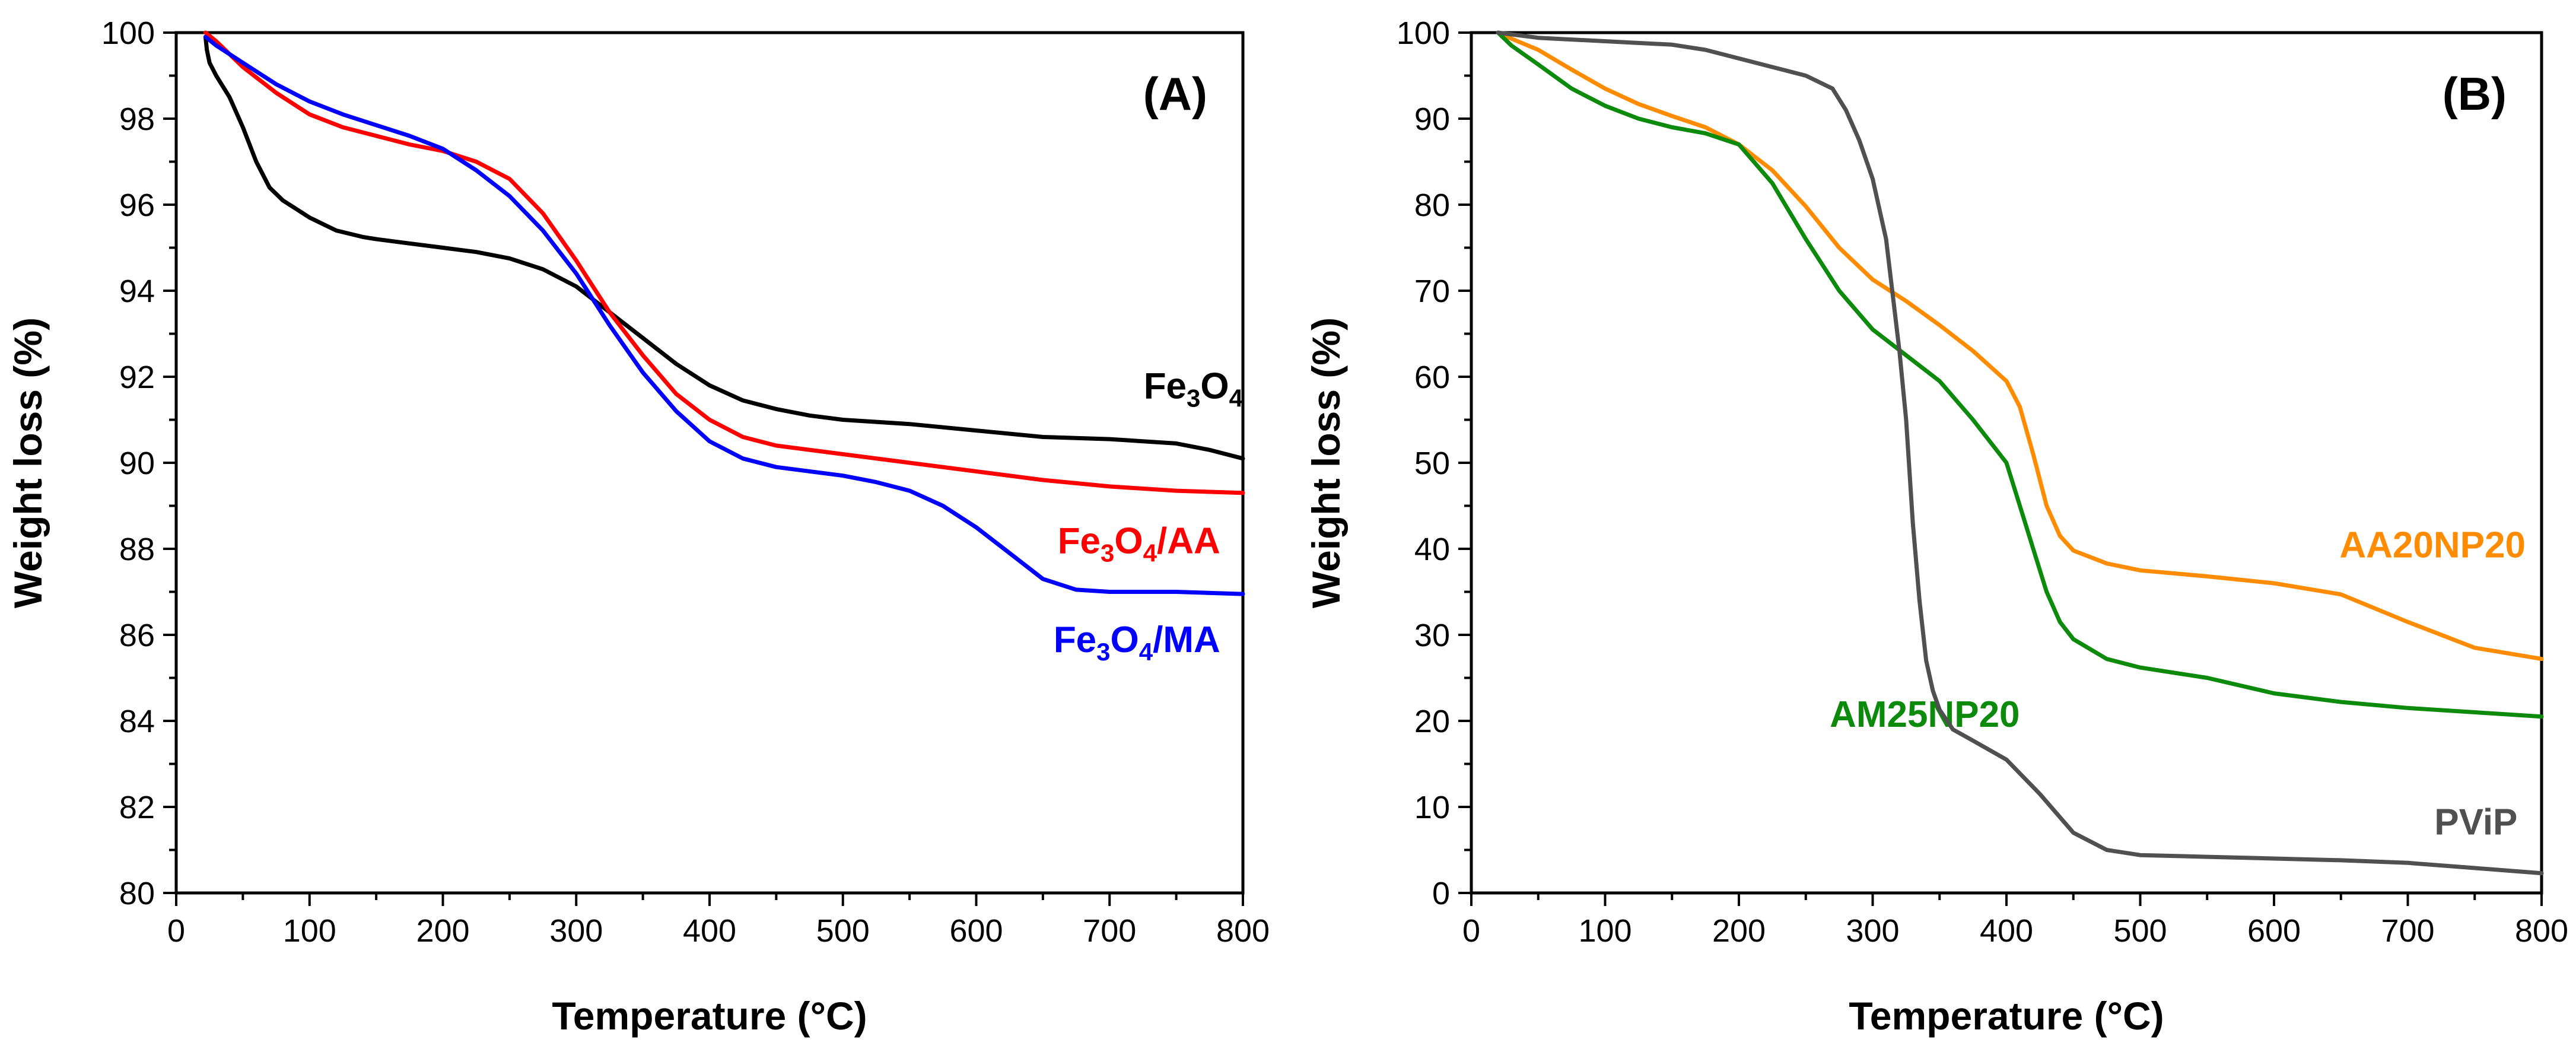 Image resolution: width=2576 pixels, height=1049 pixels. I want to click on series-label: Fe3O4/AA, so click(1139, 543).